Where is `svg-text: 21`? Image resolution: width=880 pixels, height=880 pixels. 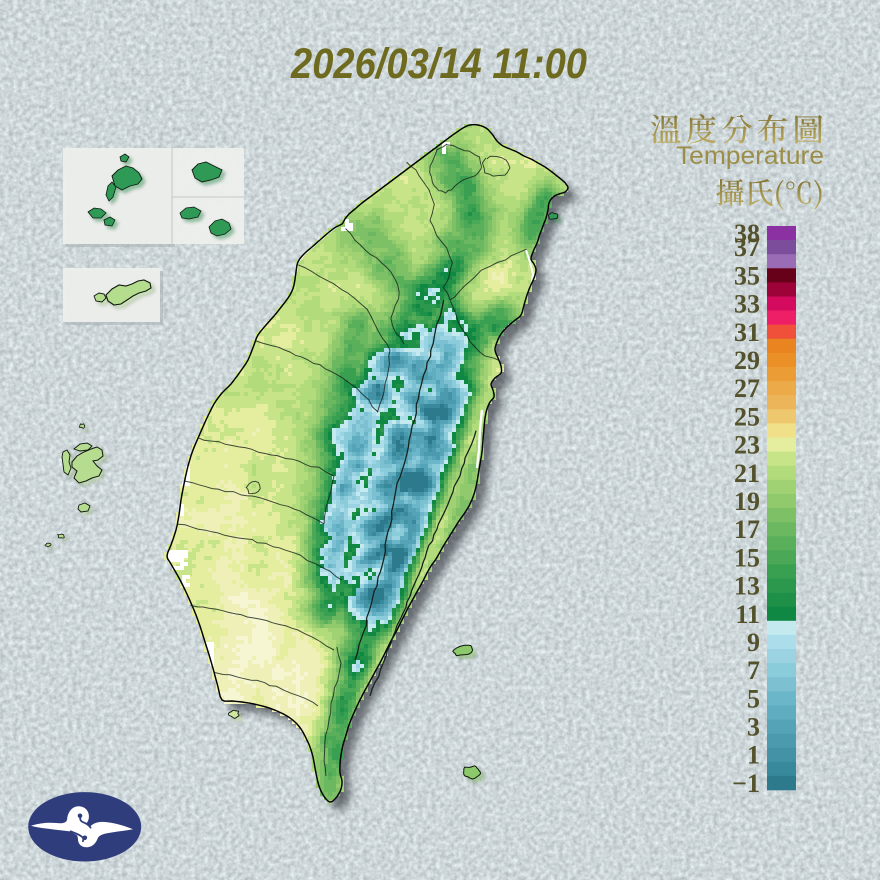
svg-text: 21 is located at coordinates (747, 473).